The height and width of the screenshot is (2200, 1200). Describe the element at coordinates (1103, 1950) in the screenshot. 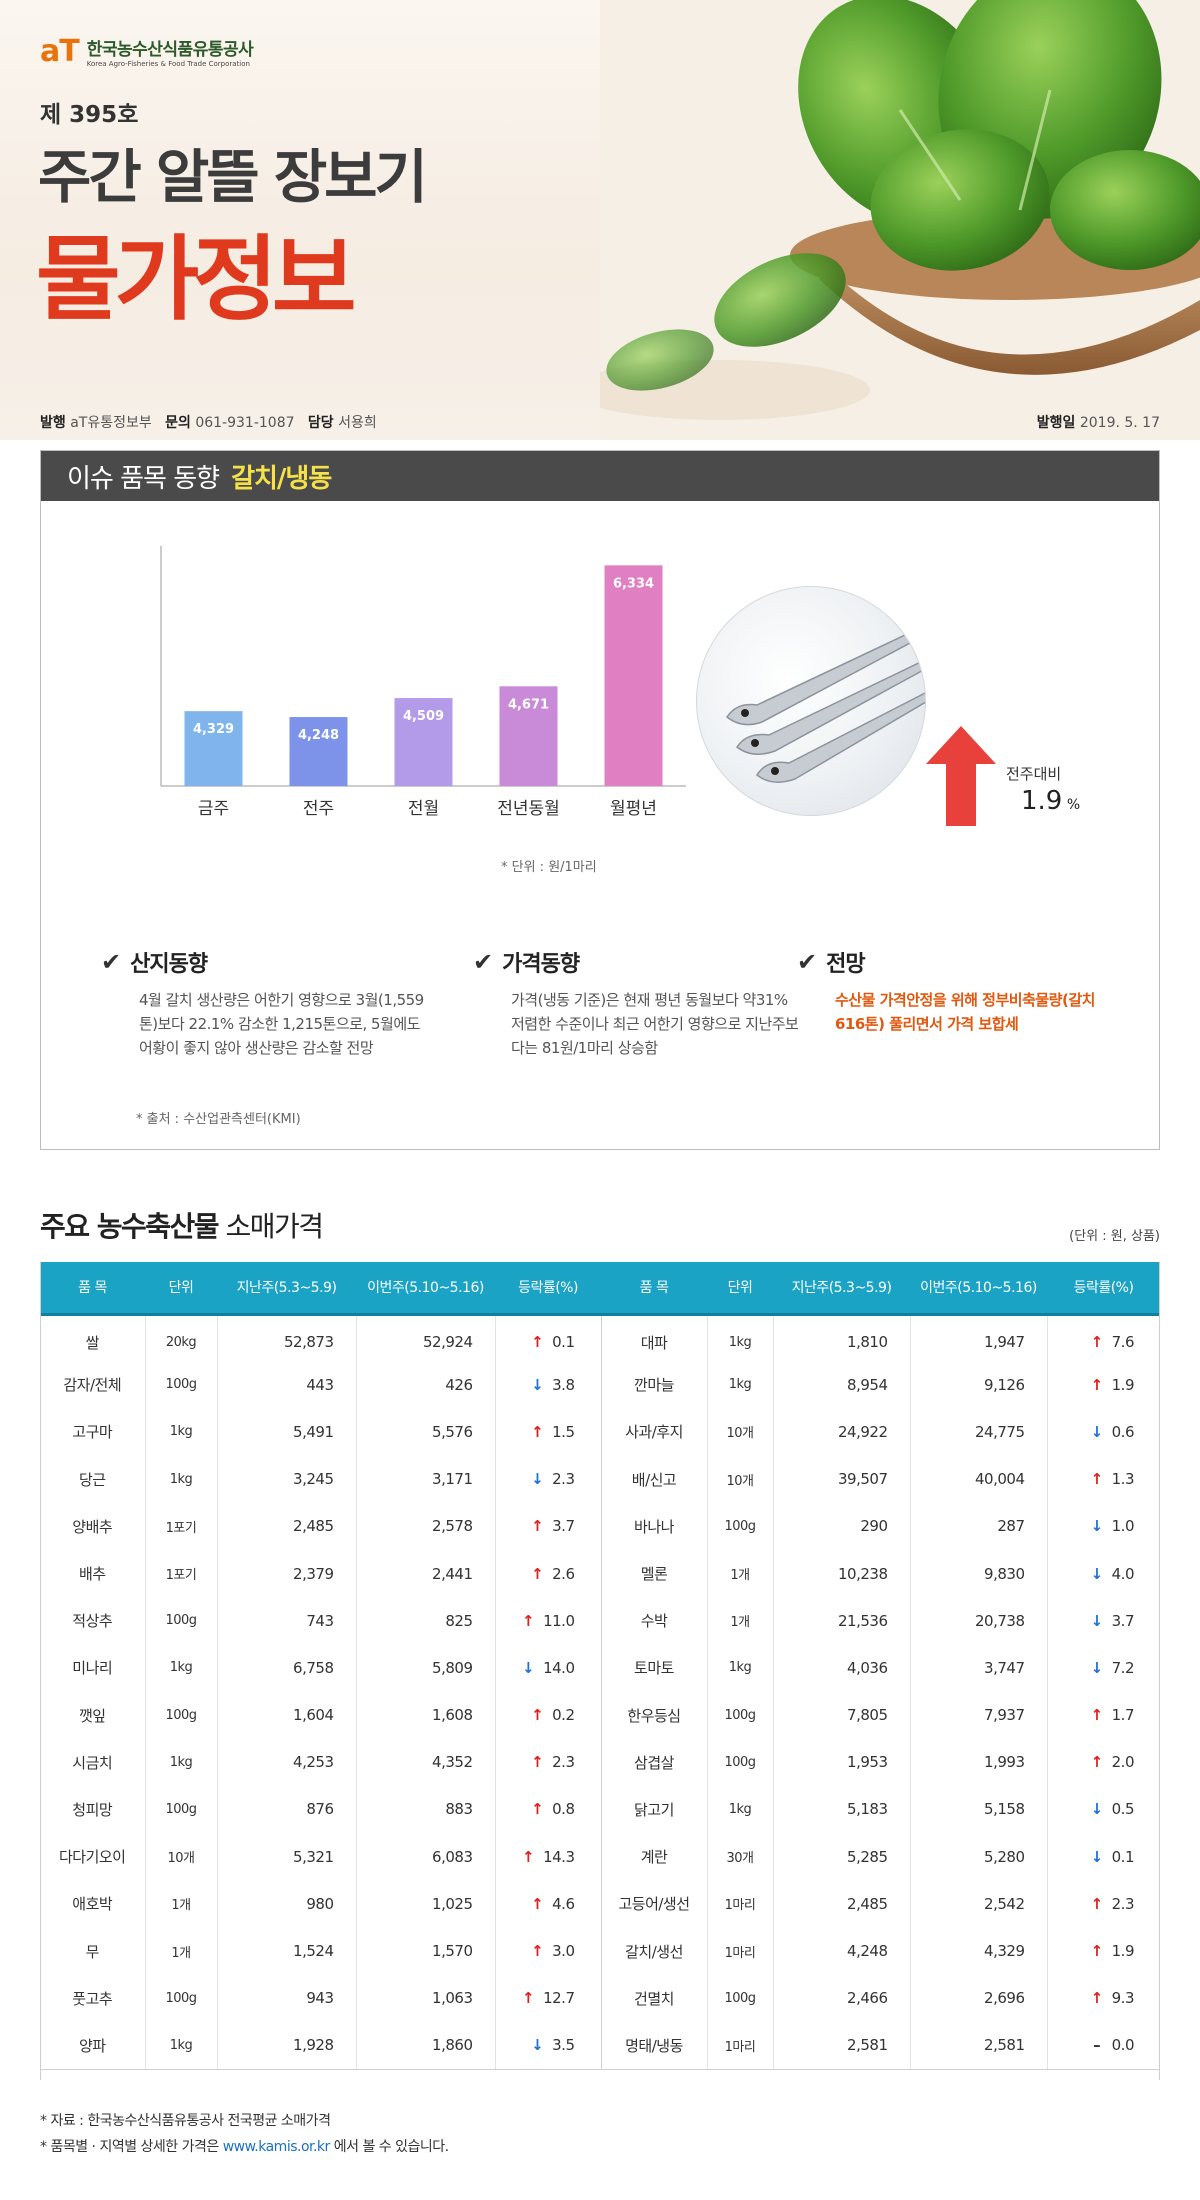

I see `change-rate: ↑ 1.9` at that location.